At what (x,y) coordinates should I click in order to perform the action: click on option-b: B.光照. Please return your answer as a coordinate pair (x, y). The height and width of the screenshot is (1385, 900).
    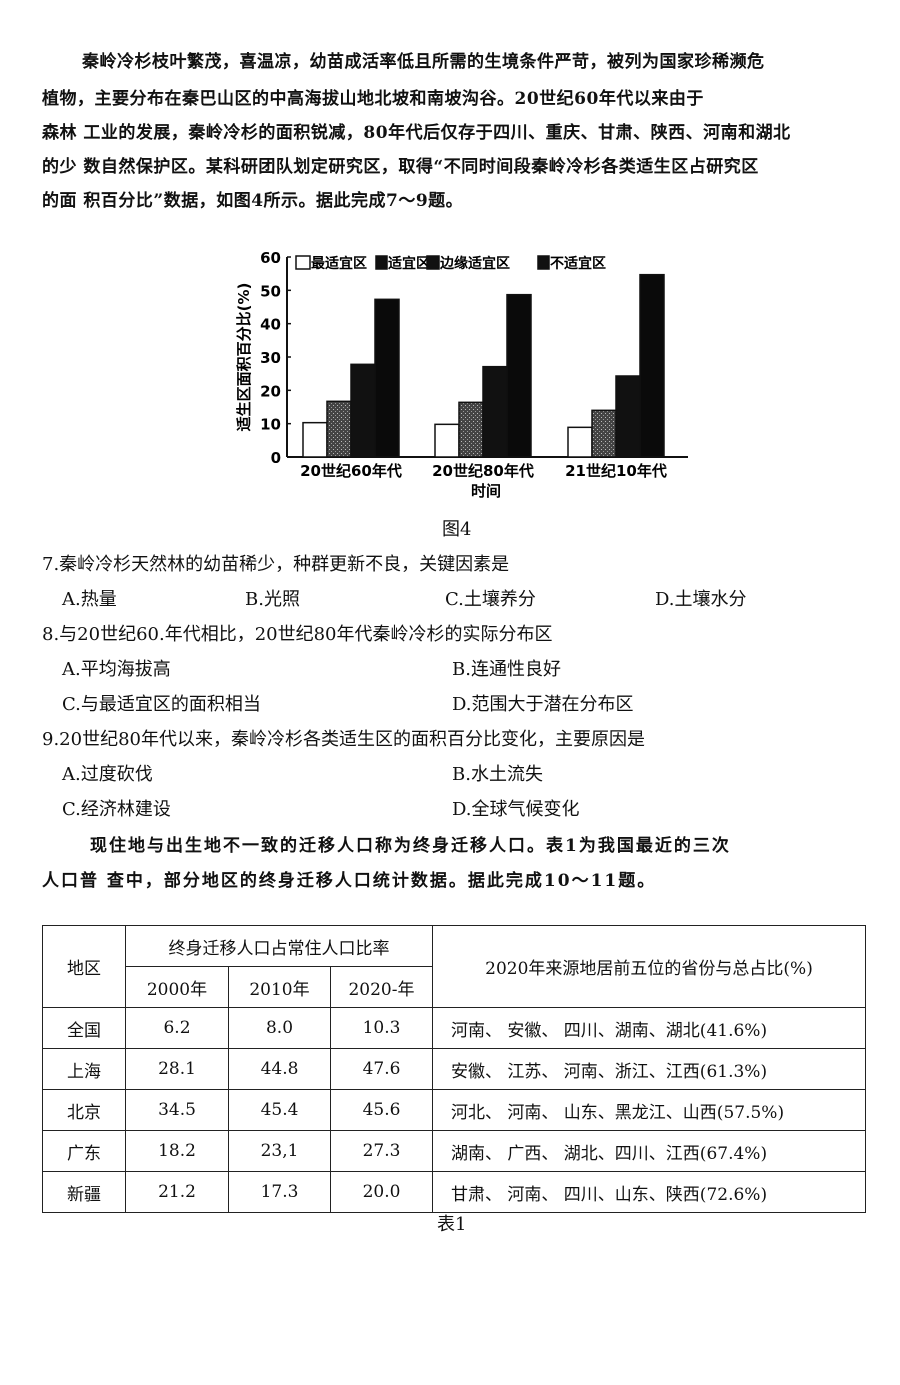
    Looking at the image, I should click on (272, 599).